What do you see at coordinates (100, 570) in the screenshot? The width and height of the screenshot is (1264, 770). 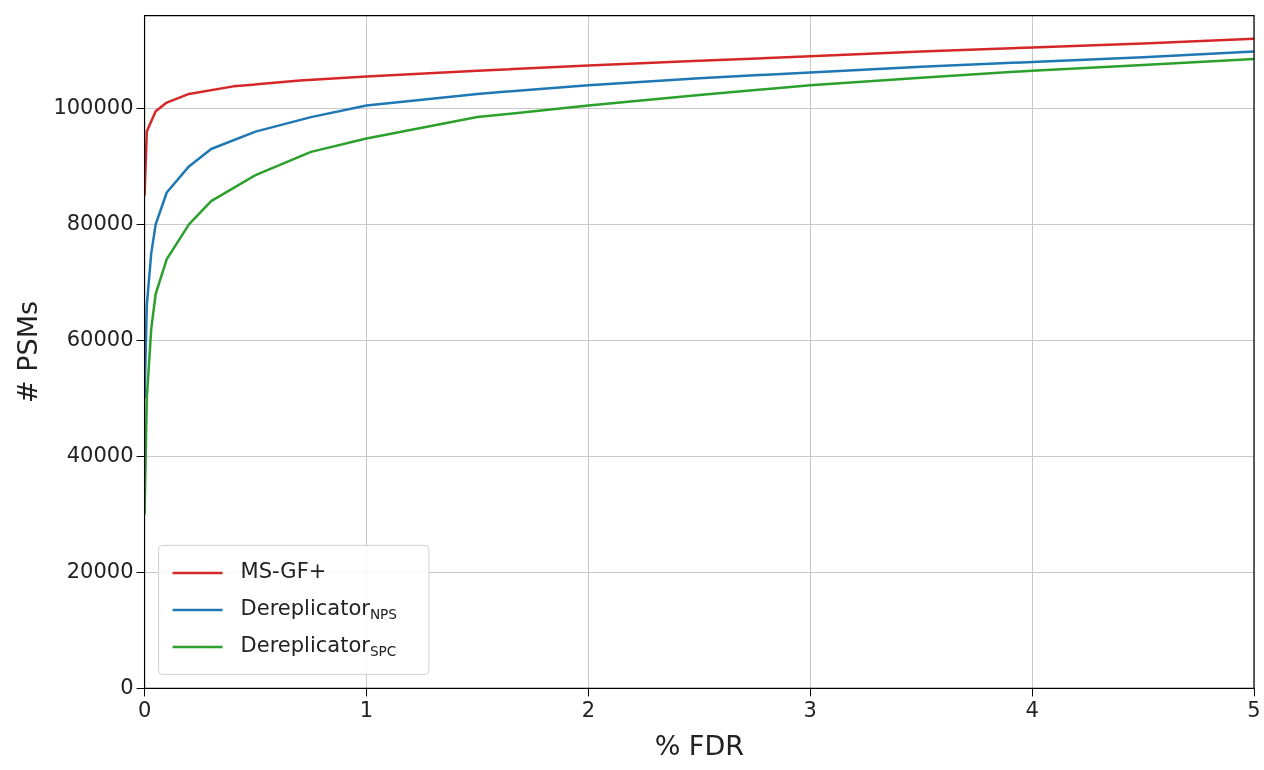 I see `y-tick-label: 20000` at bounding box center [100, 570].